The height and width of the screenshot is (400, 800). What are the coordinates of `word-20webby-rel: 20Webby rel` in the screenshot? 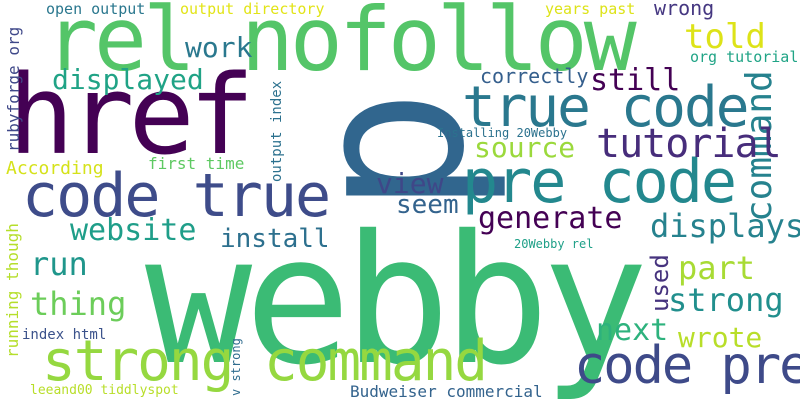 It's located at (554, 244).